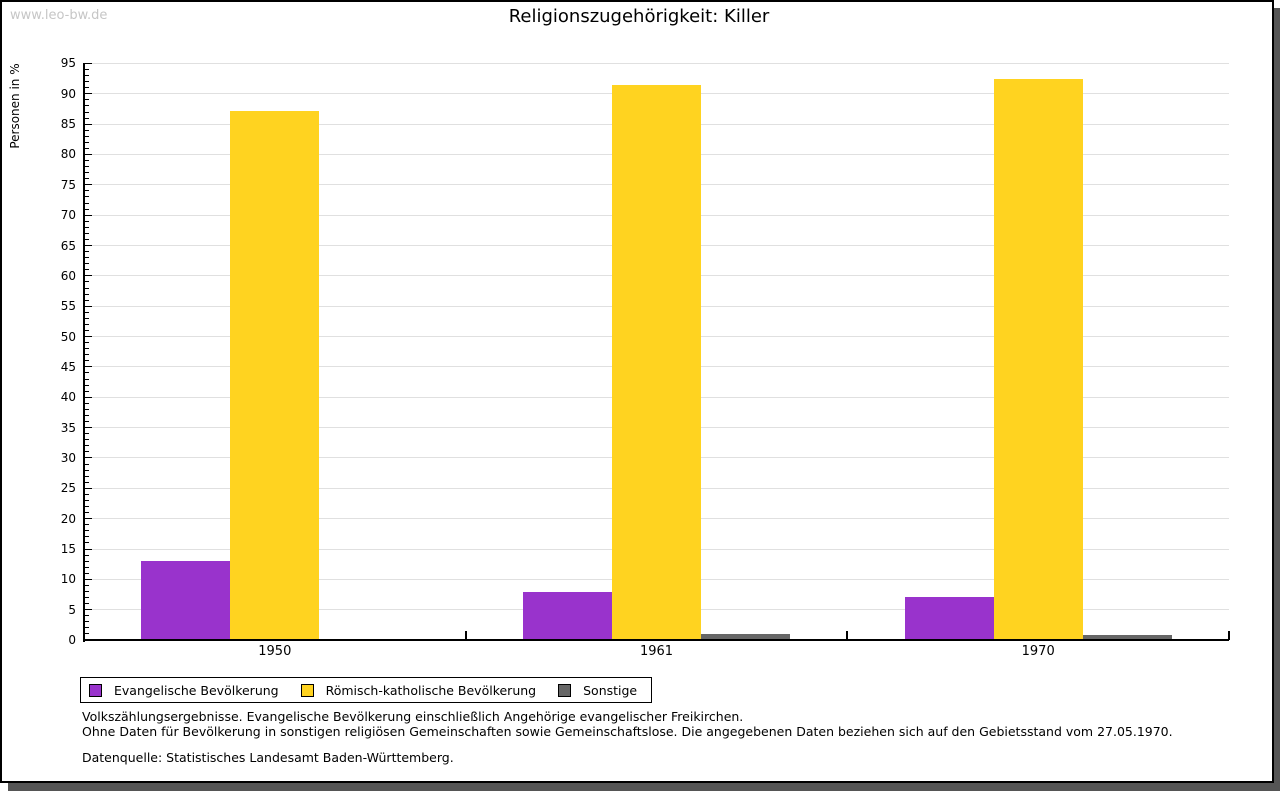 The image size is (1280, 791). I want to click on y-tick-label: 55, so click(68, 306).